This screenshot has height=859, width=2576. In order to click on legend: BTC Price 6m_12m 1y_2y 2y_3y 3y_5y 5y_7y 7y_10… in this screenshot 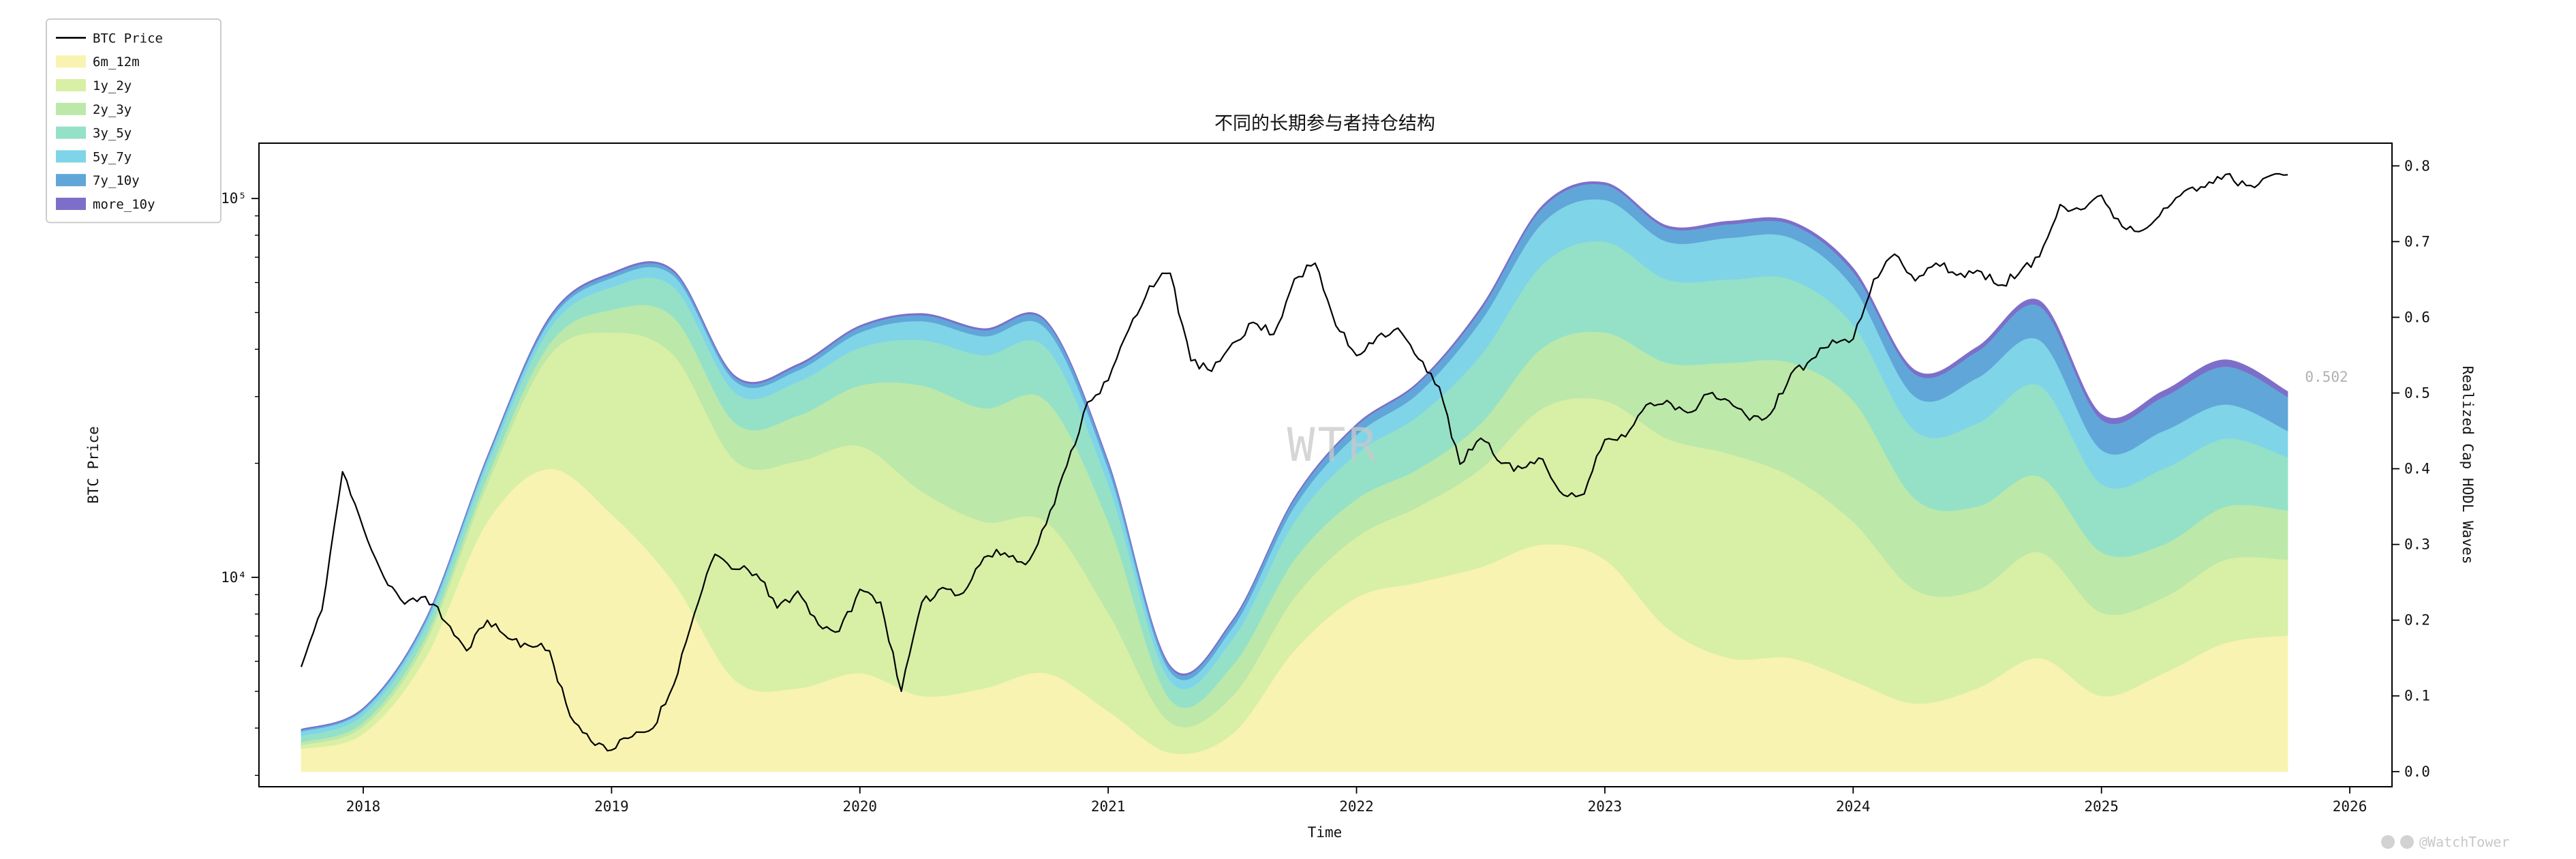, I will do `click(133, 121)`.